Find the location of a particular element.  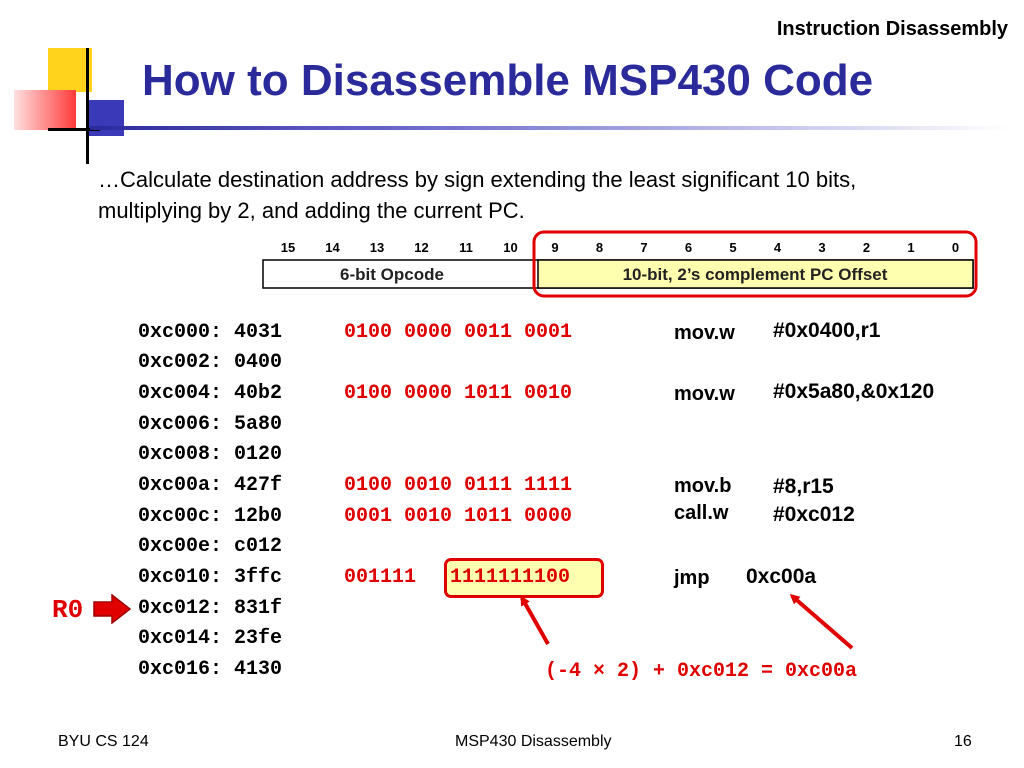

bit-number: 1 is located at coordinates (910, 247).